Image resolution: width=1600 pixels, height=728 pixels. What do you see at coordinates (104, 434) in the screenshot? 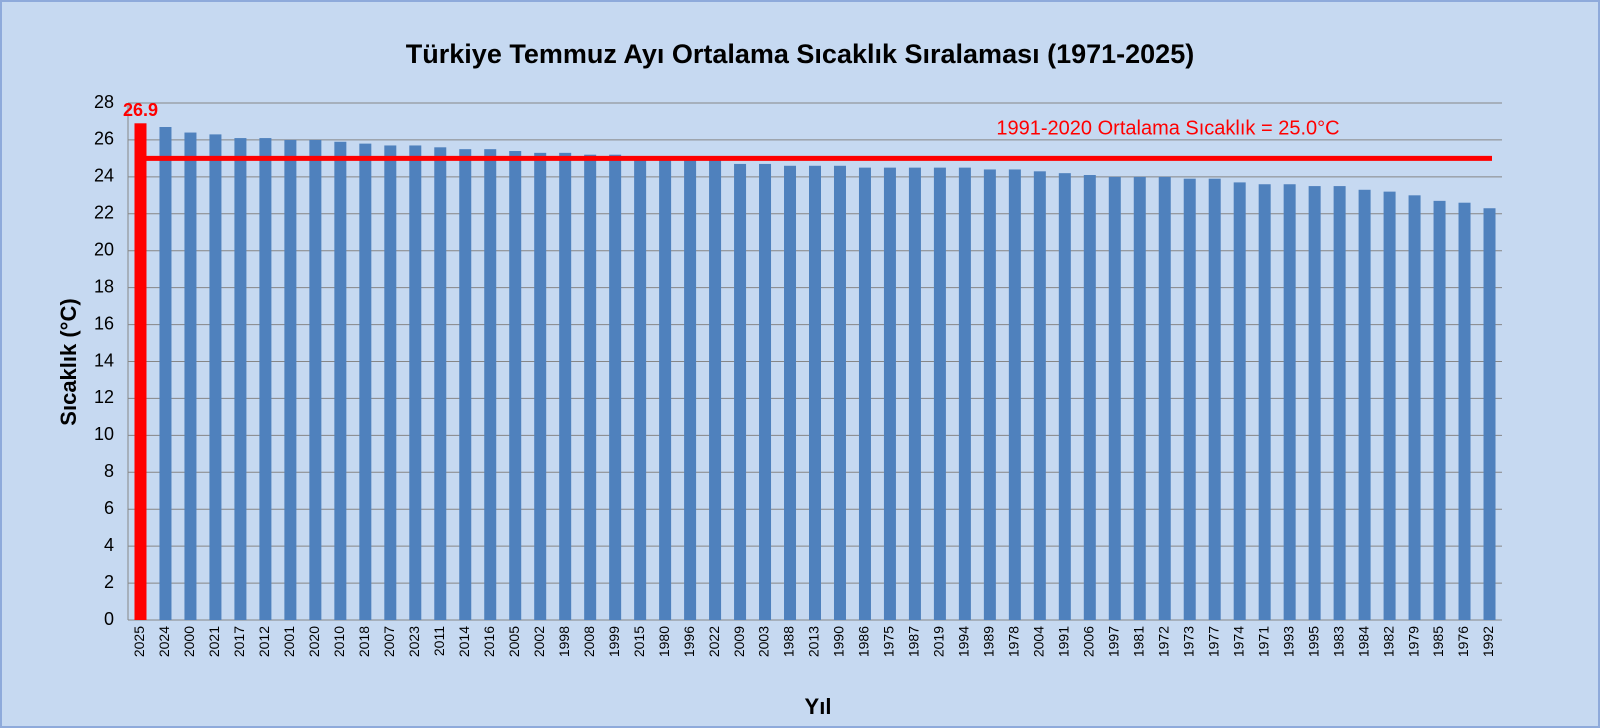
I see `y-tick-label: 10` at bounding box center [104, 434].